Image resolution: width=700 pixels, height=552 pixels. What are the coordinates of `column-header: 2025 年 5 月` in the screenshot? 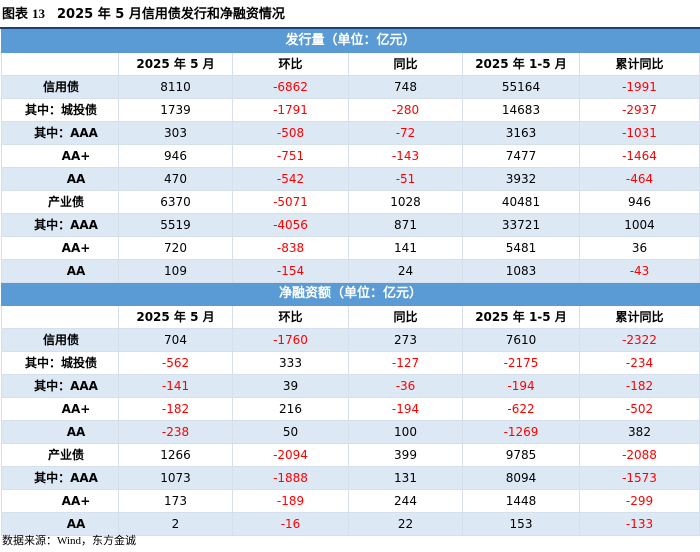 It's located at (175, 317).